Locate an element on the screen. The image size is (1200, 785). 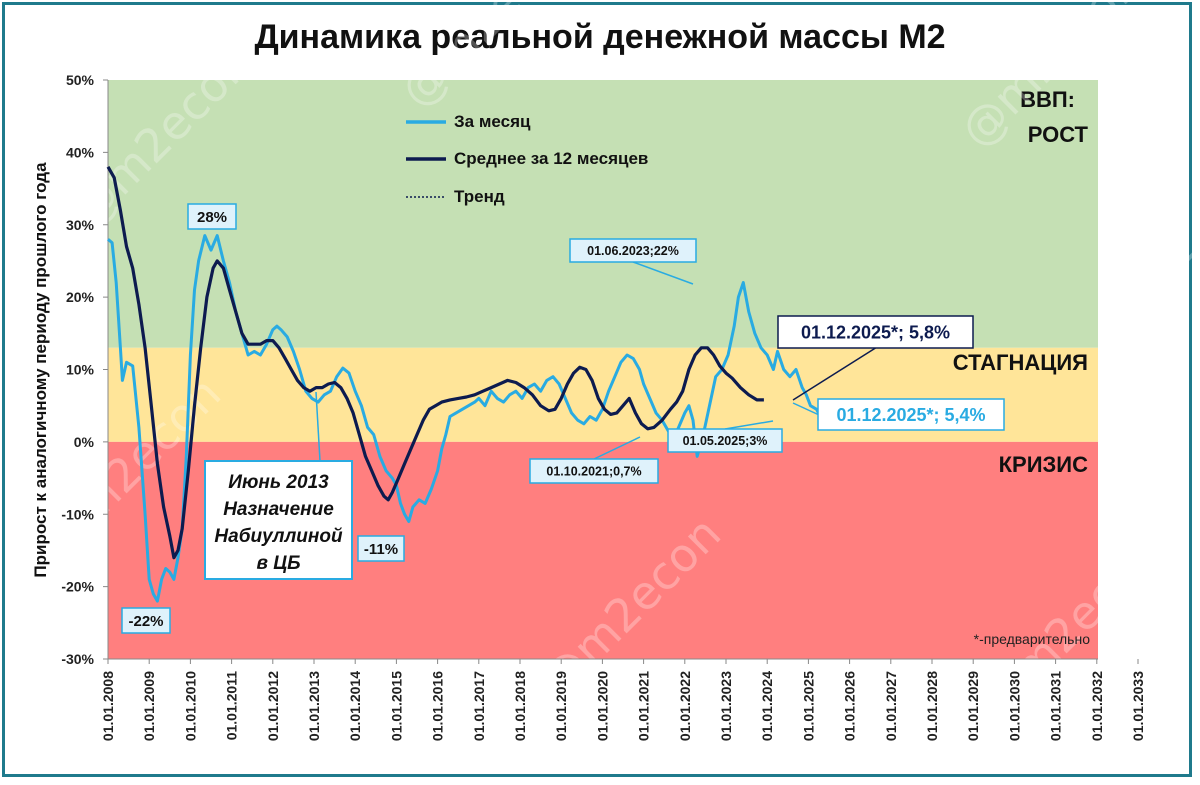
x-tick-label: 01.01.2026 is located at coordinates (850, 706).